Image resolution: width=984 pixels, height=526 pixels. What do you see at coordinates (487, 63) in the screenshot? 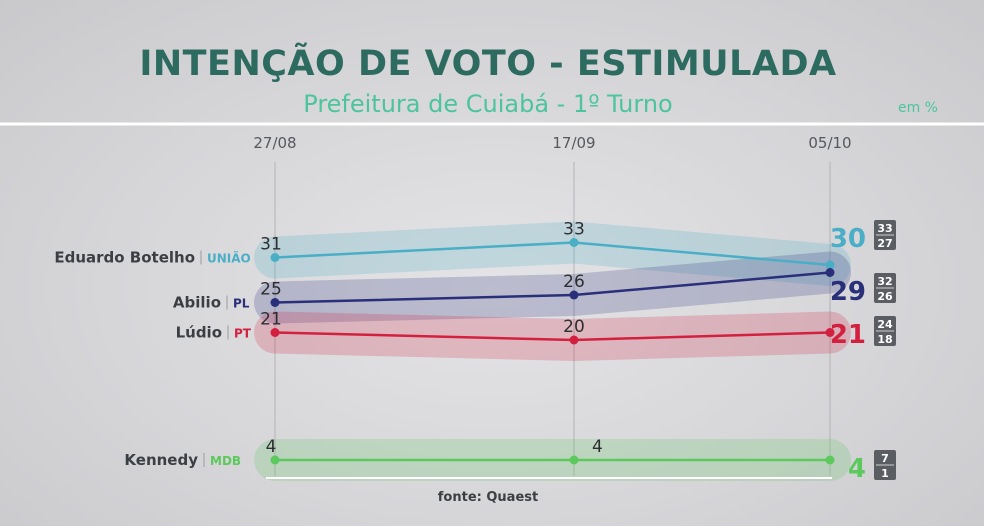
I see `chart-title: INTENÇÃO DE VOTO - ESTIMULADA` at bounding box center [487, 63].